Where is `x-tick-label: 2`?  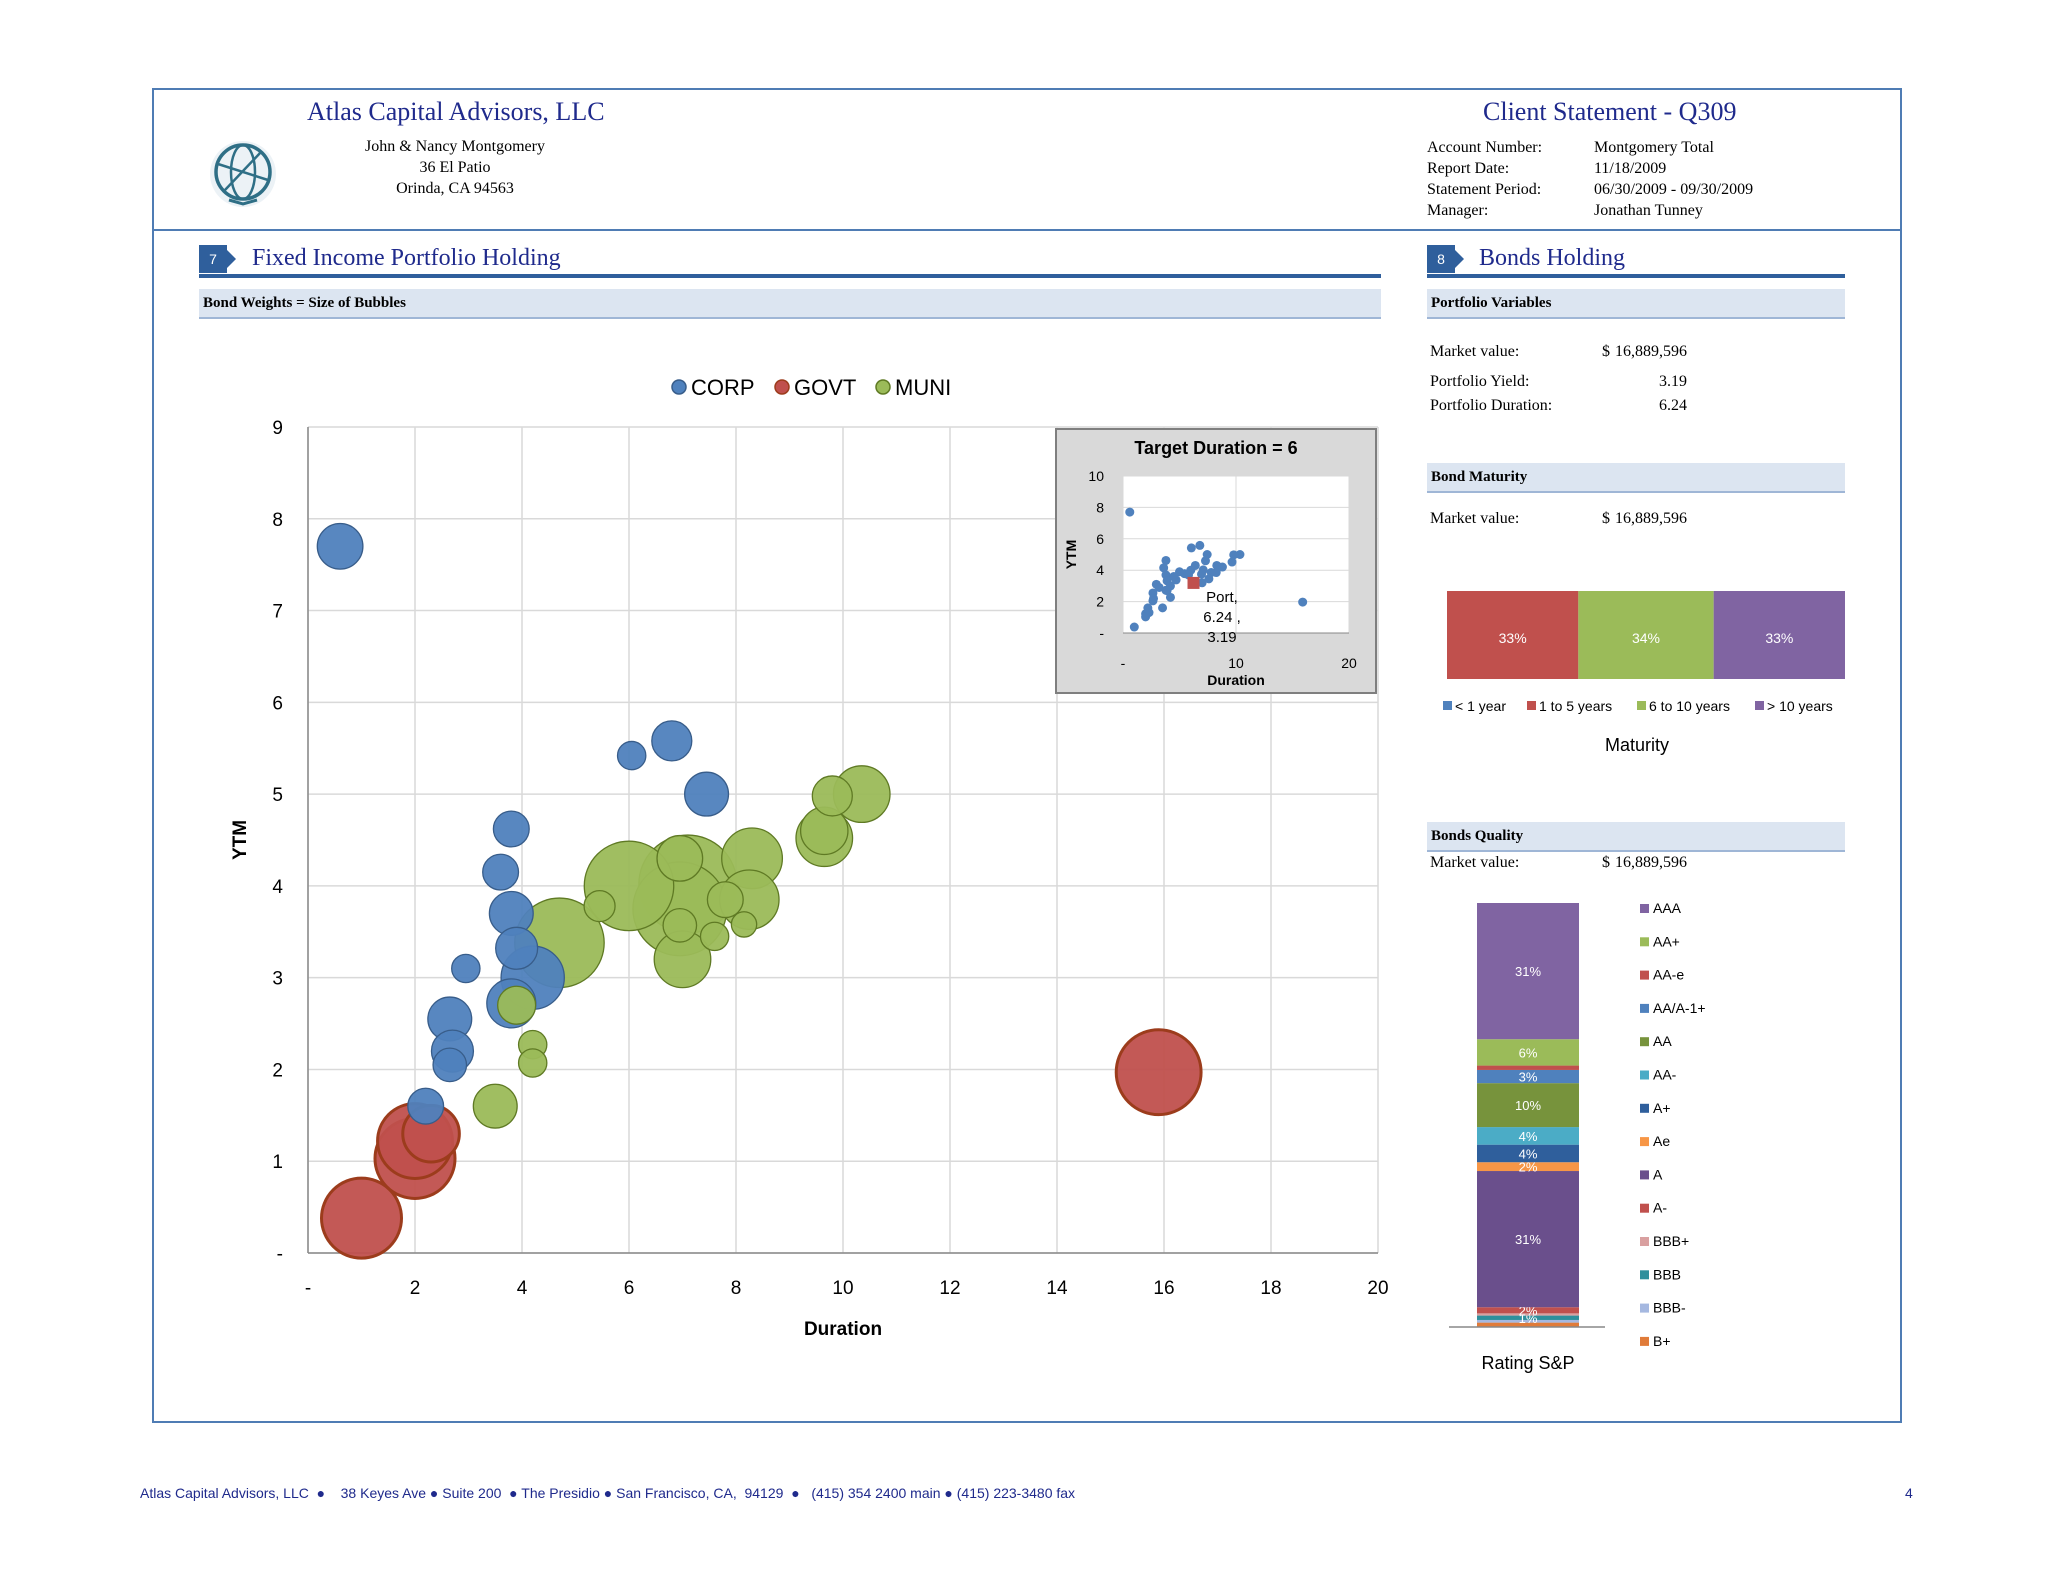 x-tick-label: 2 is located at coordinates (415, 1288).